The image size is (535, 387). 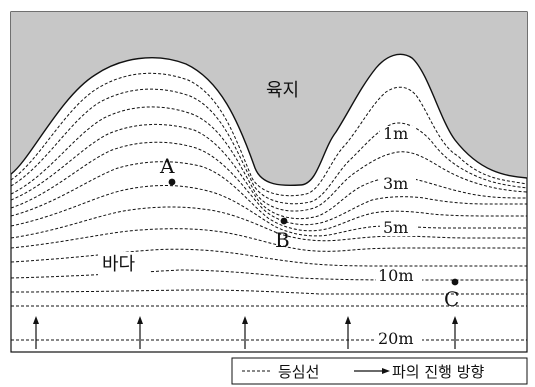 I want to click on depth-label-10m: 10m, so click(x=396, y=275).